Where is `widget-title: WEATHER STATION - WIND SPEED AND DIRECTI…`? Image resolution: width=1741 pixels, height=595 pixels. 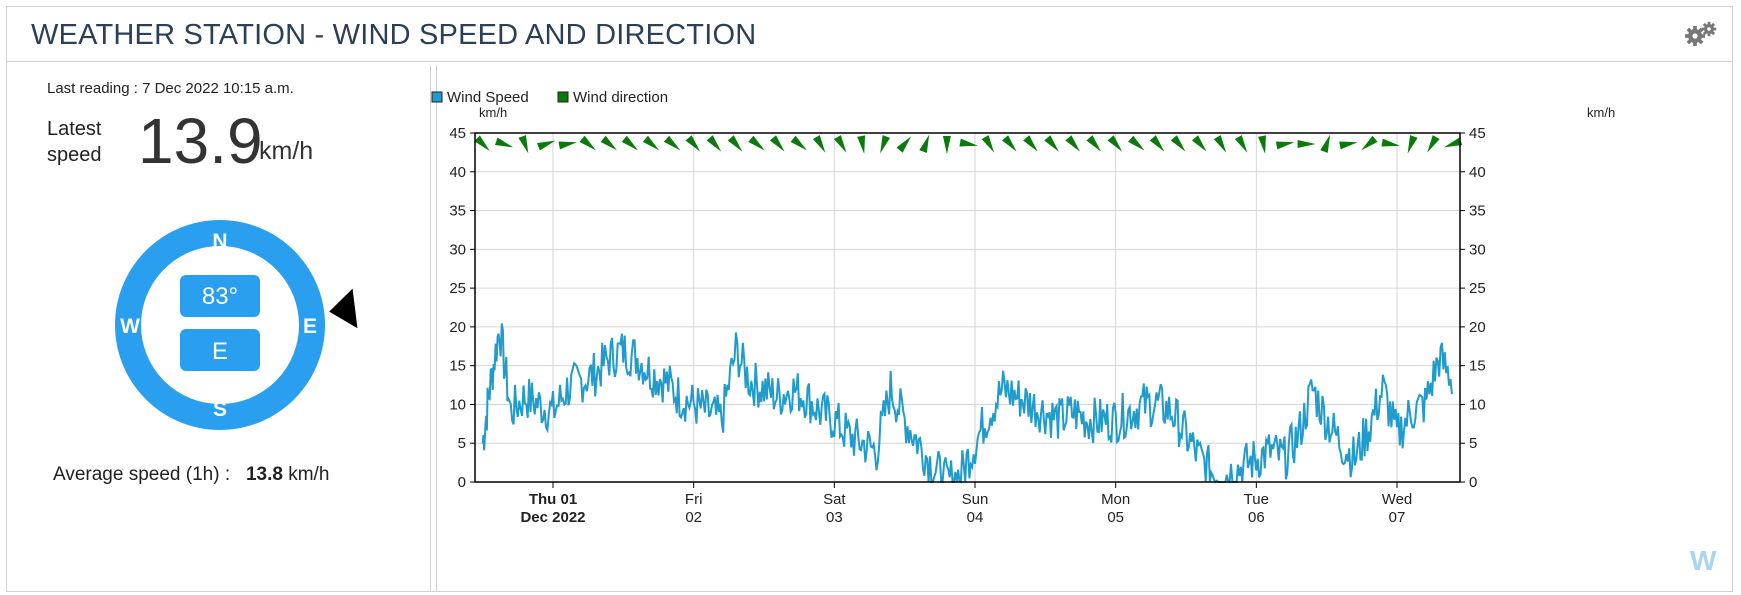
widget-title: WEATHER STATION - WIND SPEED AND DIRECTI… is located at coordinates (394, 35).